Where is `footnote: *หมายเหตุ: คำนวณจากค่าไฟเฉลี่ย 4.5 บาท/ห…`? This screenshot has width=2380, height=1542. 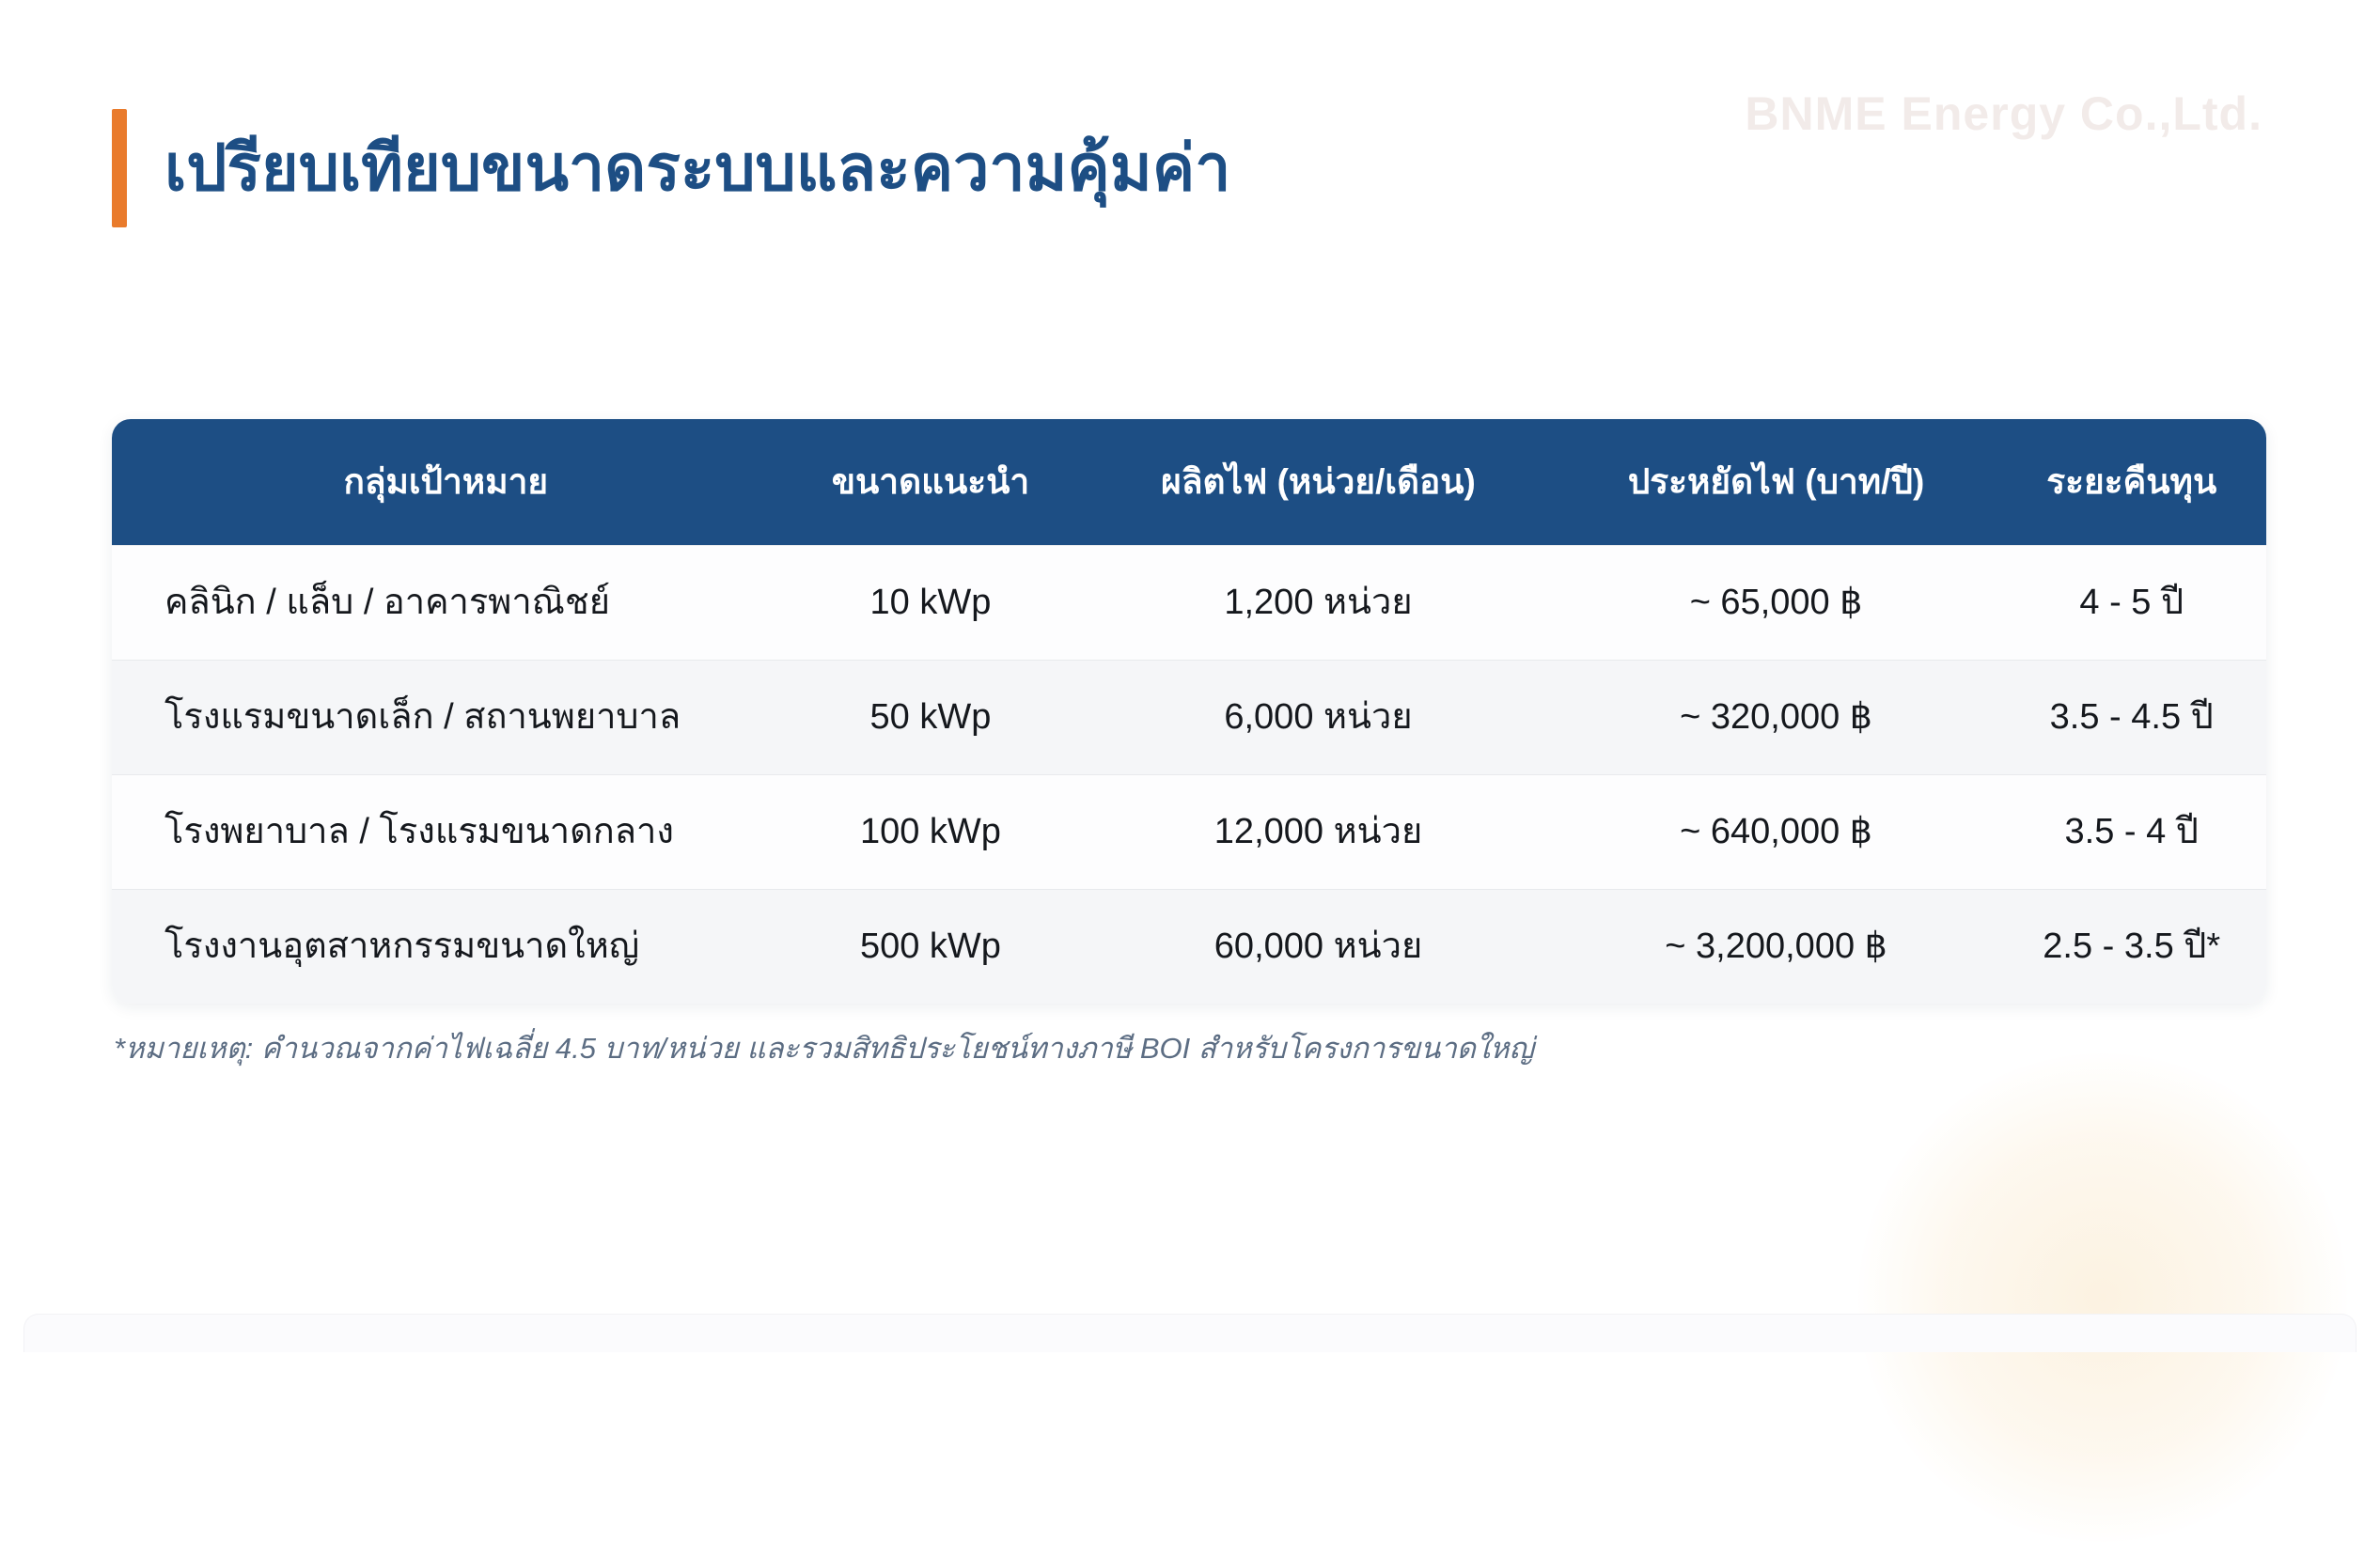
footnote: *หมายเหตุ: คำนวณจากค่าไฟเฉลี่ย 4.5 บาท/ห… is located at coordinates (824, 1048).